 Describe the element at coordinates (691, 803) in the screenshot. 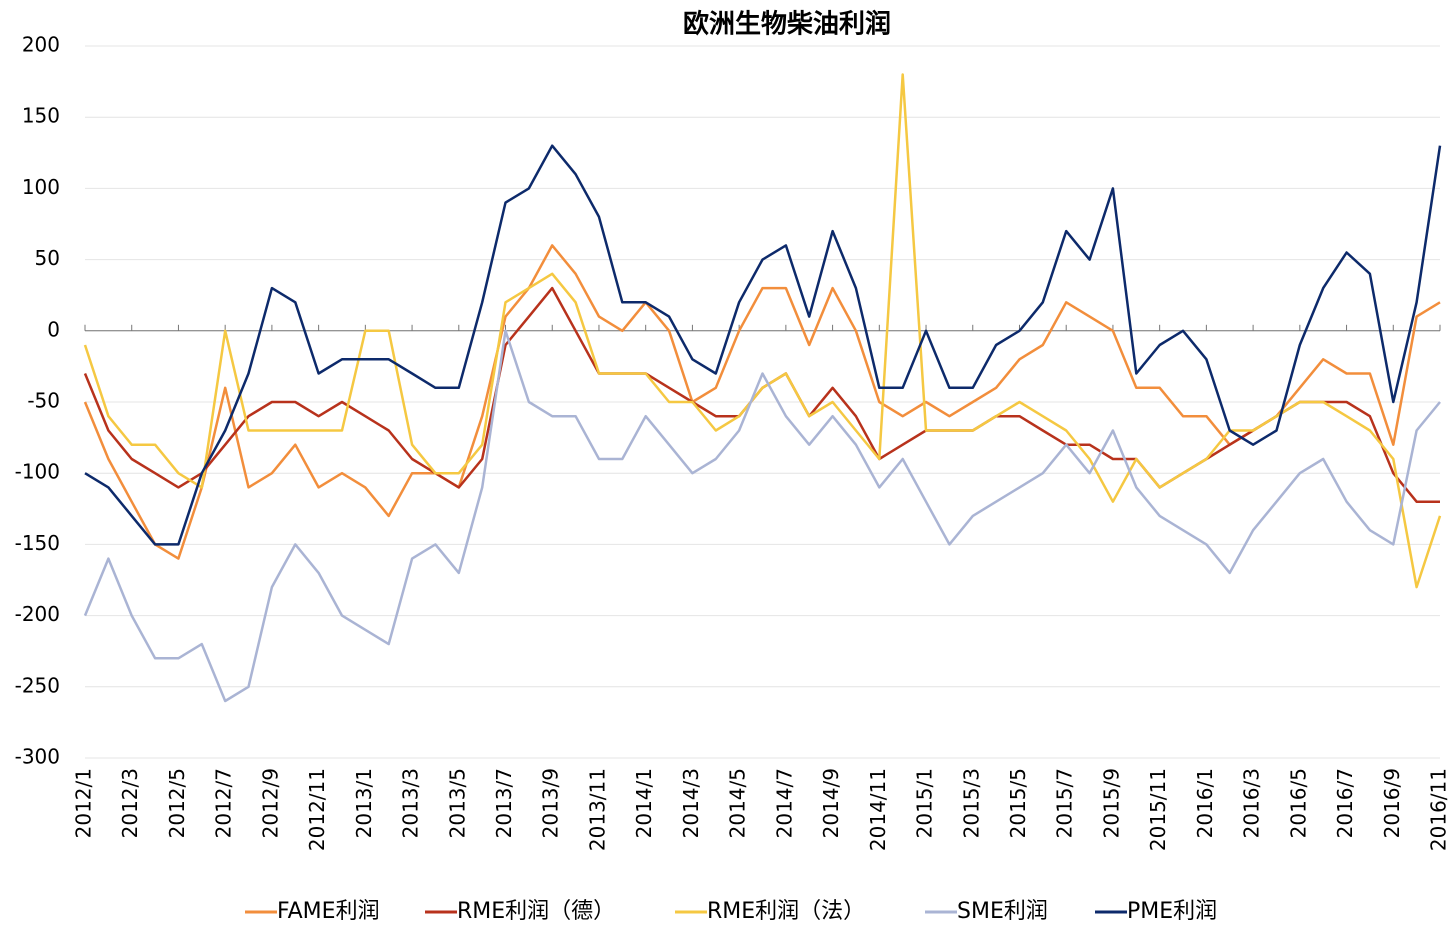

I see `x-tick-label: 2014/3` at that location.